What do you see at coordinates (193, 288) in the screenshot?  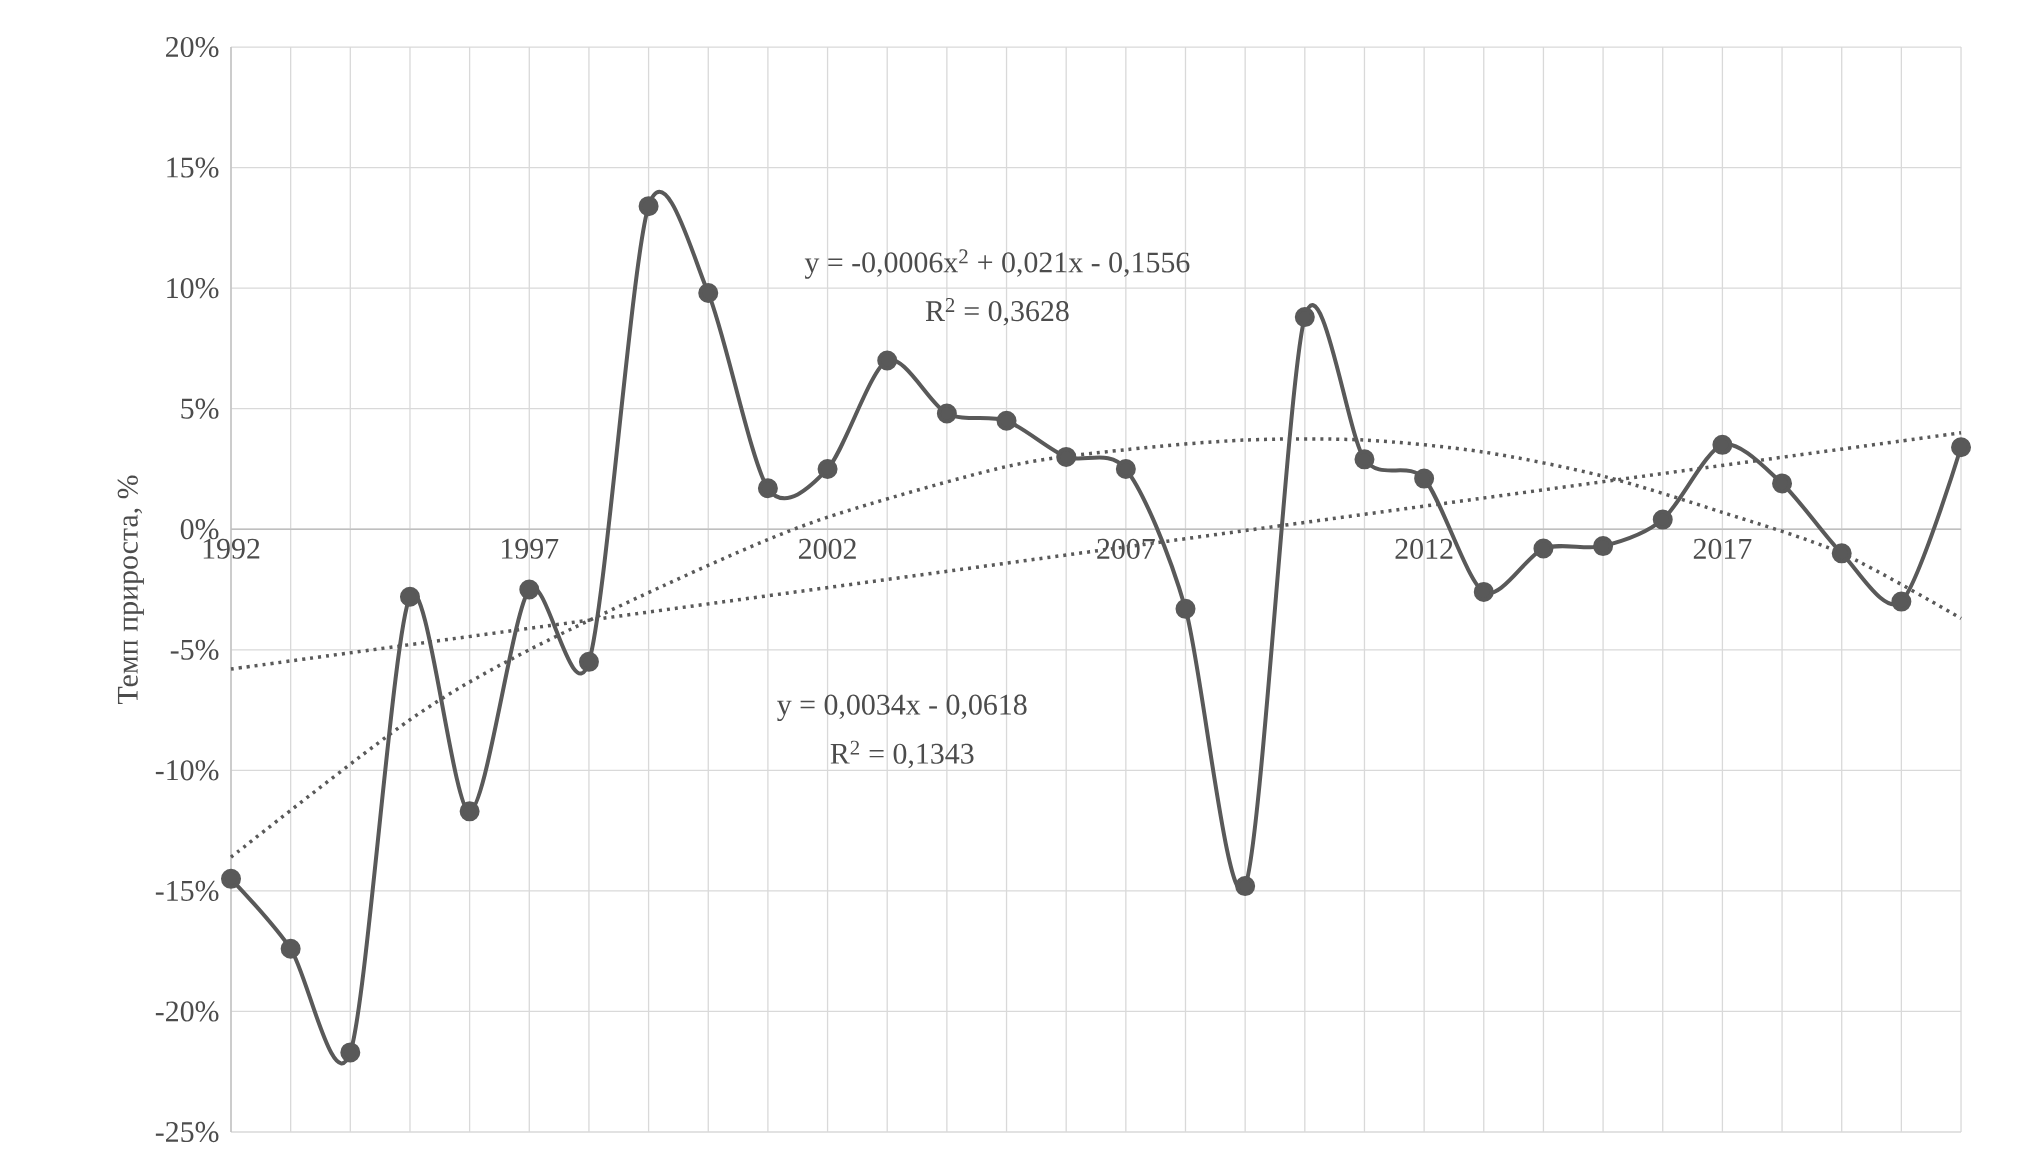 I see `y-tick-label: 10%` at bounding box center [193, 288].